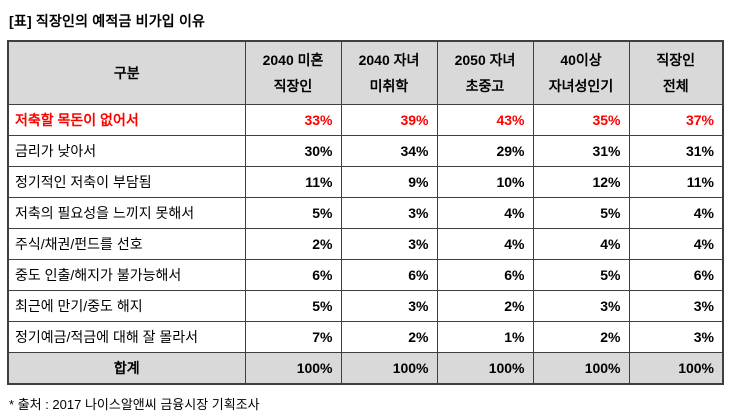 This screenshot has height=413, width=730. I want to click on table-row: 저축할 목돈이 없어서 33% 39% 43% 35% 37%, so click(365, 119).